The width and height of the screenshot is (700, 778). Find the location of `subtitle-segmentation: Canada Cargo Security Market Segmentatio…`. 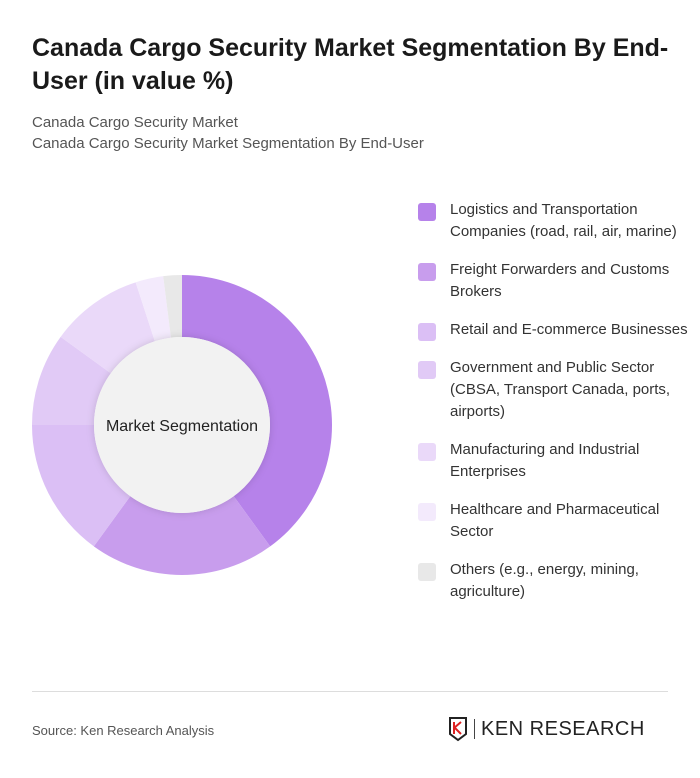

subtitle-segmentation: Canada Cargo Security Market Segmentatio… is located at coordinates (228, 143).